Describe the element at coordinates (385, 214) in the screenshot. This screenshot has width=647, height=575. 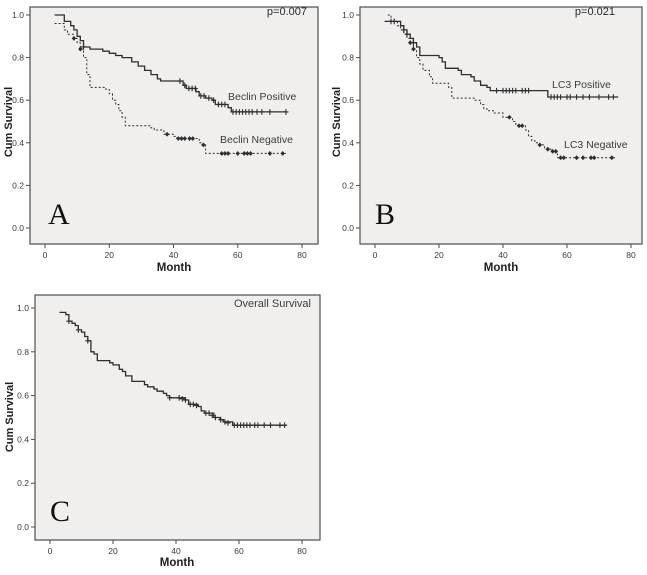
I see `panel-letter: B` at that location.